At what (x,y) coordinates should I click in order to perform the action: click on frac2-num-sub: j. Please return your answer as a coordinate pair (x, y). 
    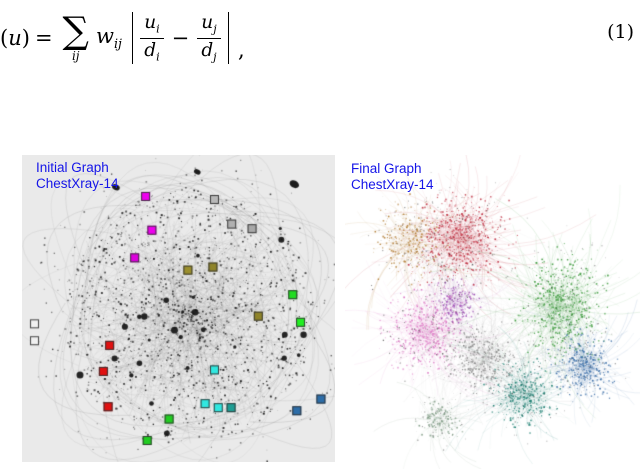
    Looking at the image, I should click on (215, 29).